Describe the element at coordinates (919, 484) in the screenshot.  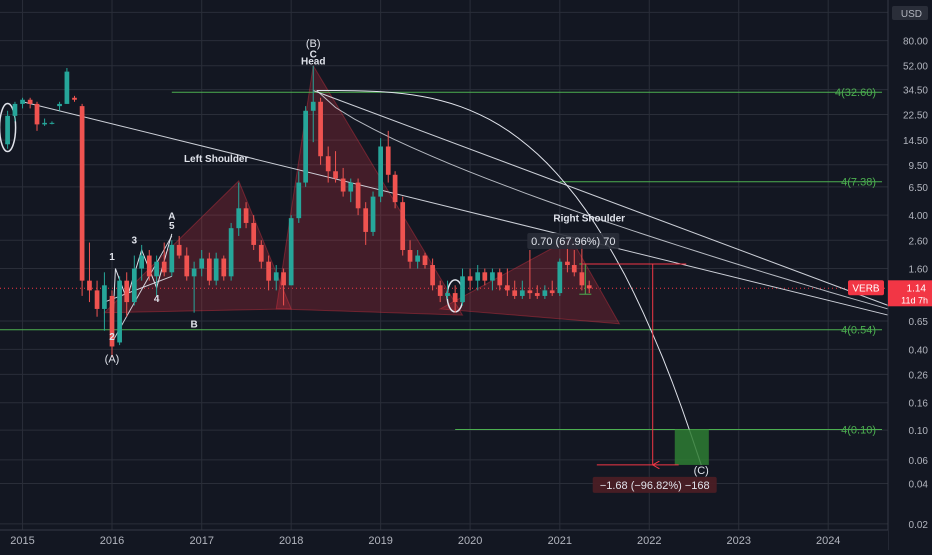
I see `price-tick-label: 0.04` at that location.